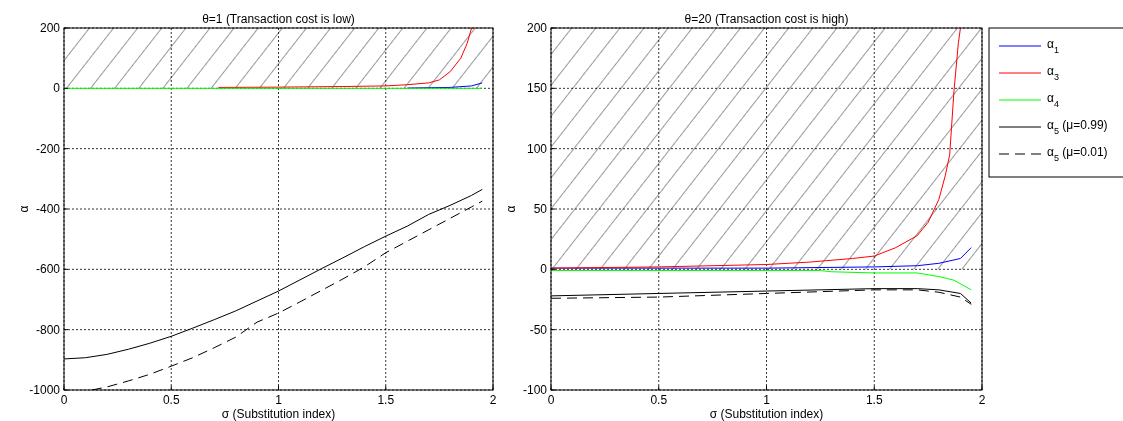 The height and width of the screenshot is (421, 1123). I want to click on chart-title: θ=1 (Transaction cost is low), so click(278, 19).